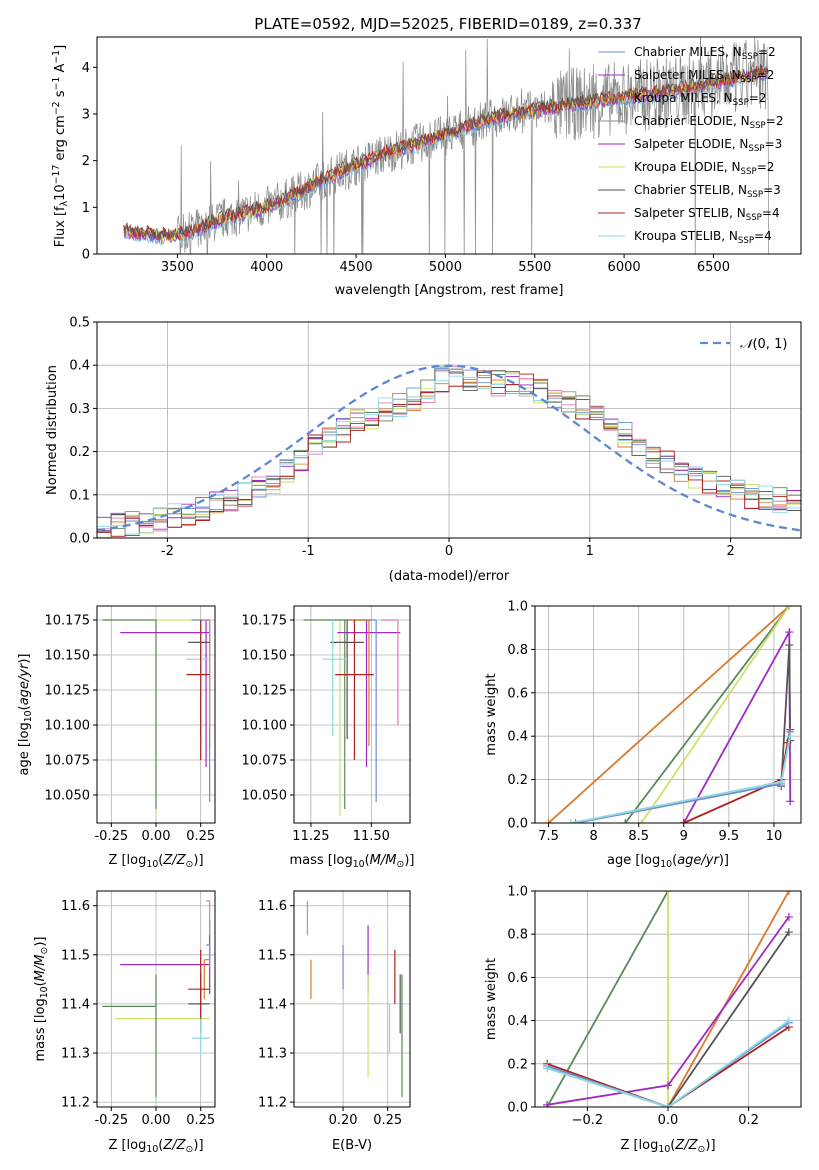 This screenshot has height=1170, width=819. What do you see at coordinates (517, 824) in the screenshot?
I see `weight_vs_age-ytick-label: 0.0` at bounding box center [517, 824].